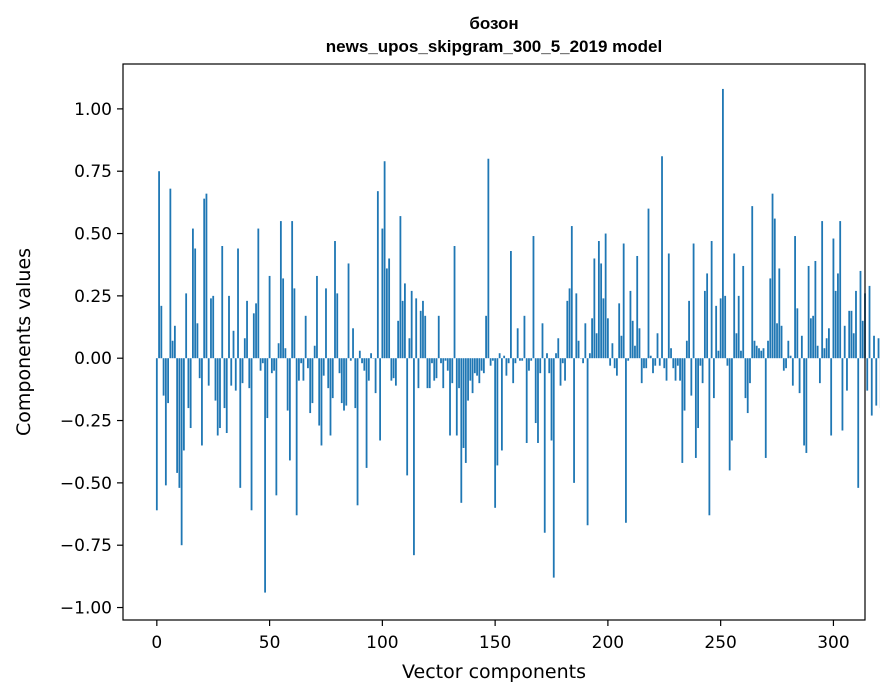 This screenshot has height=696, width=880. Describe the element at coordinates (86, 422) in the screenshot. I see `y-tick-label: −0.25` at that location.